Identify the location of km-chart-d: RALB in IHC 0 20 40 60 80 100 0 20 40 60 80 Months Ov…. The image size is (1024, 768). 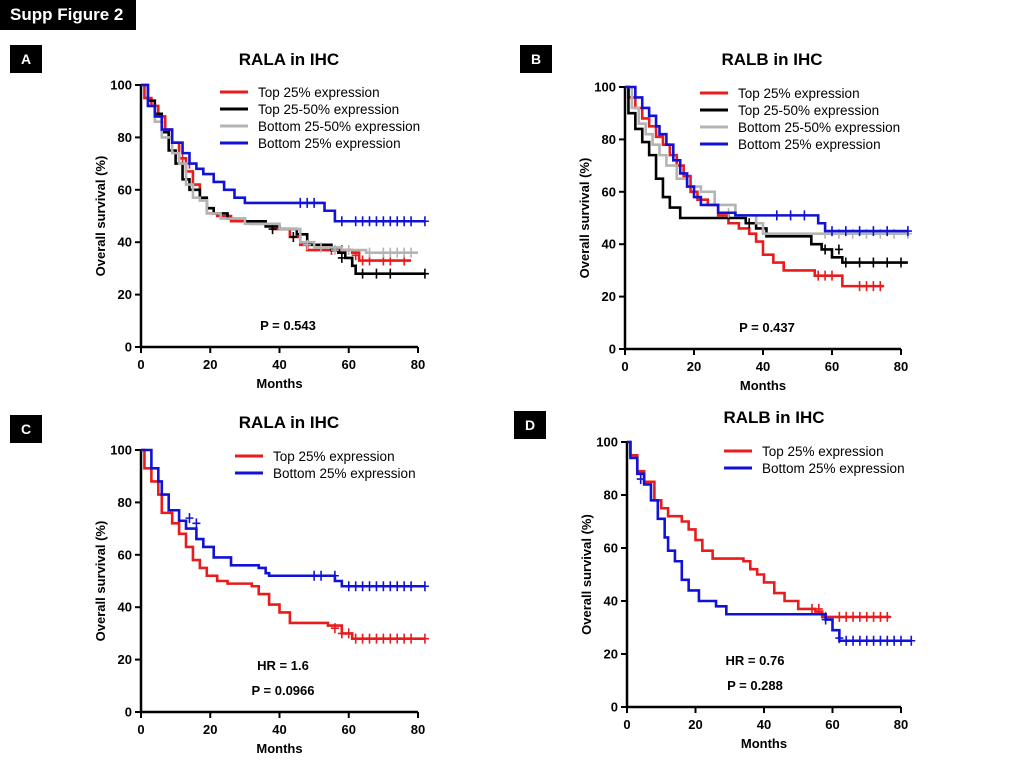
(747, 579).